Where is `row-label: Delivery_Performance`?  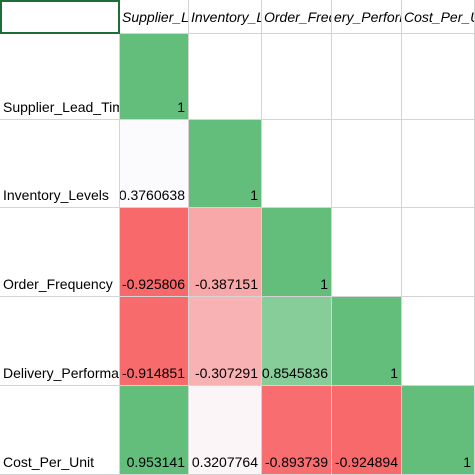
row-label: Delivery_Performance is located at coordinates (60, 341).